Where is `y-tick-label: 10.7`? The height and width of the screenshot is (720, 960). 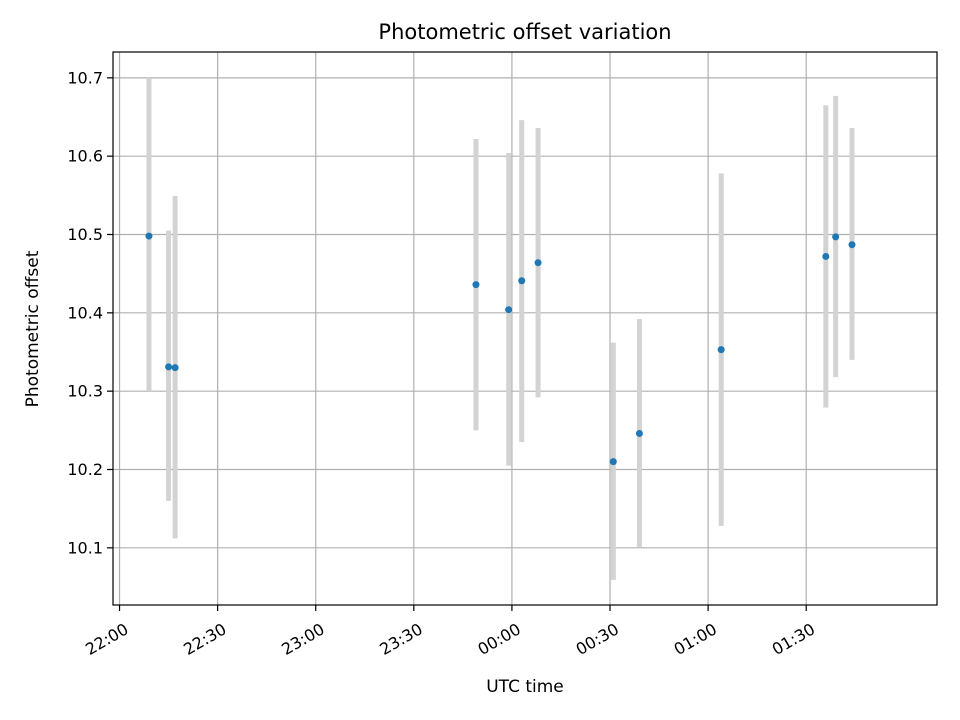
y-tick-label: 10.7 is located at coordinates (85, 77).